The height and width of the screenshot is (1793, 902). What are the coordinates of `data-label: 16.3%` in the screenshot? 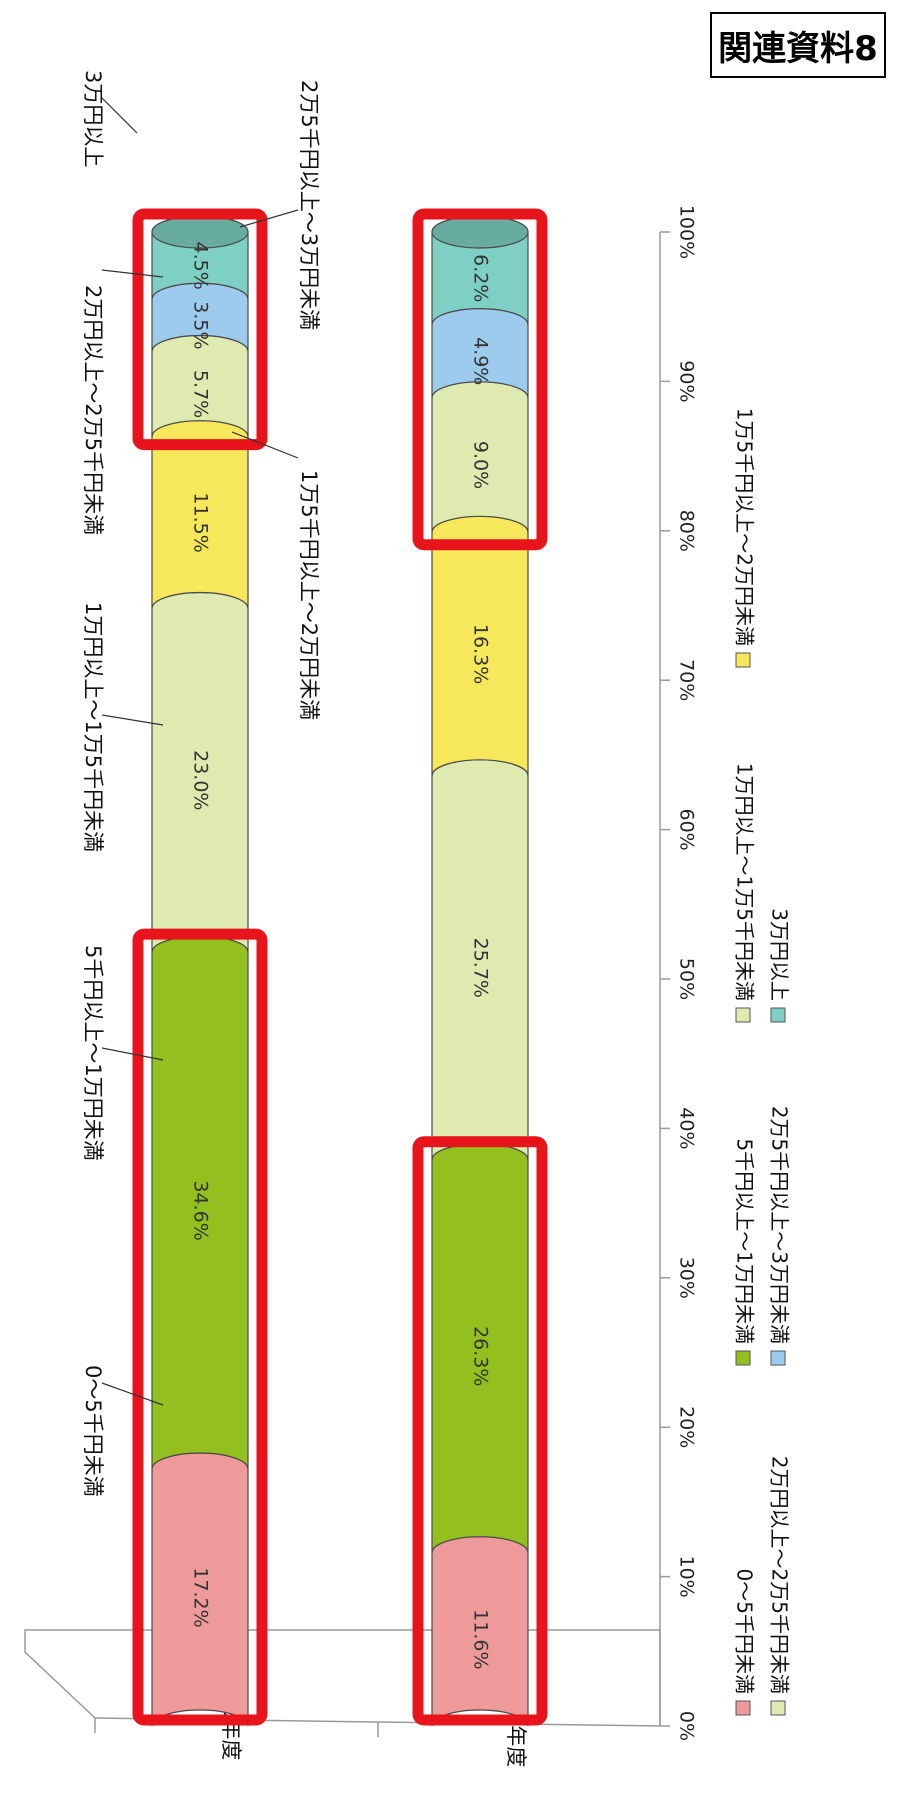 It's located at (481, 654).